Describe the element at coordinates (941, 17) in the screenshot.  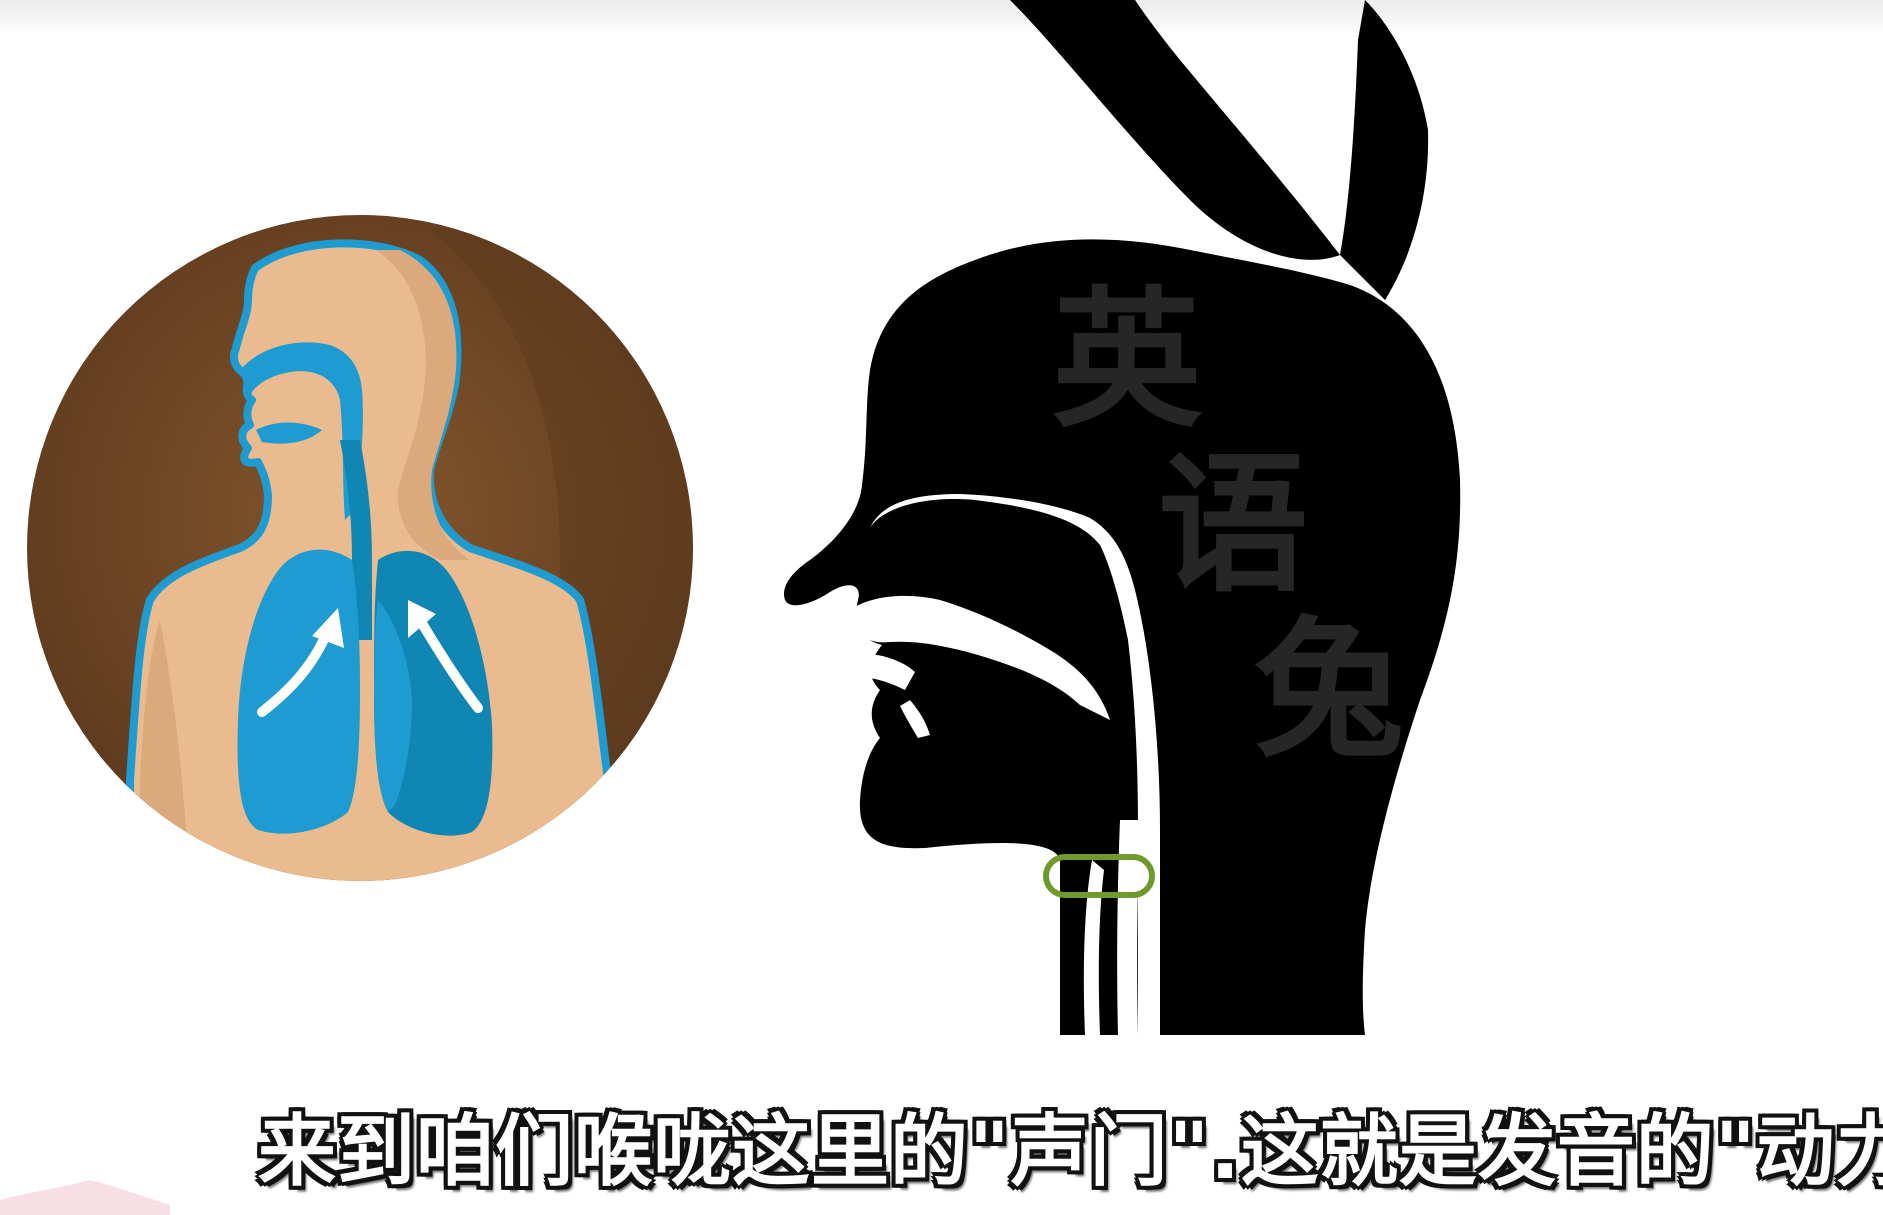
I see `top-bar` at that location.